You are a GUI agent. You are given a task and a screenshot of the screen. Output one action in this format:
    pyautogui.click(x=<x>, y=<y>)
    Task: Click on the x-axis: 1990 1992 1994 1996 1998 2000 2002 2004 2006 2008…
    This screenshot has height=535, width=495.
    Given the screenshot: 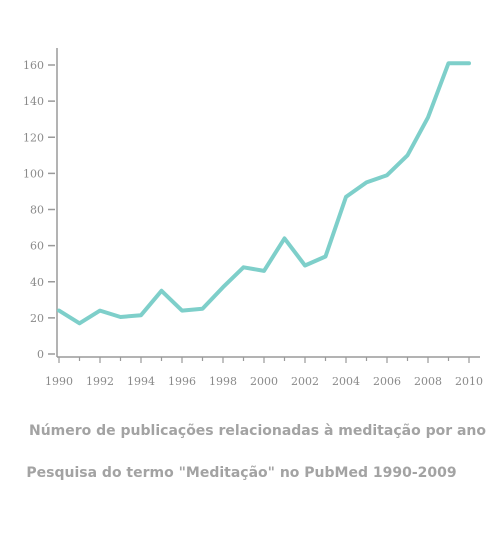 What is the action you would take?
    pyautogui.click(x=264, y=372)
    